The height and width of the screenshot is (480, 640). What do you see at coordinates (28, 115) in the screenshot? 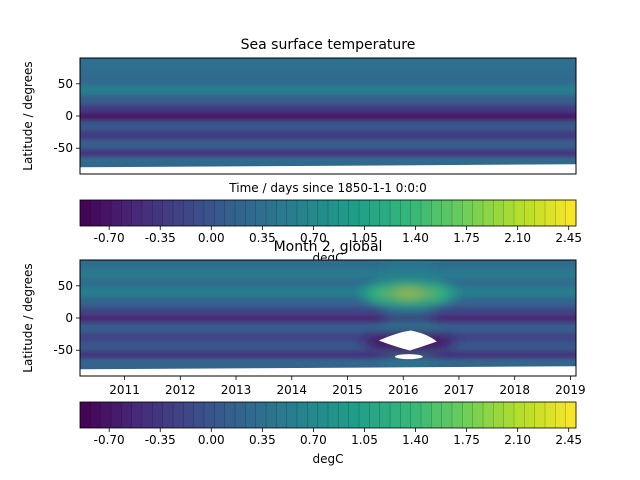
I see `panel-1-ylabel: Latitude / degrees` at bounding box center [28, 115].